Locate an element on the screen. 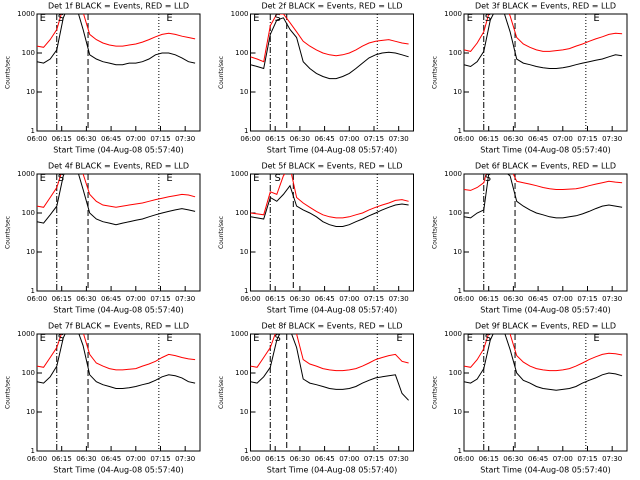  panel-title: Det 8f BLACK = Events, RED = LLD is located at coordinates (331, 326).